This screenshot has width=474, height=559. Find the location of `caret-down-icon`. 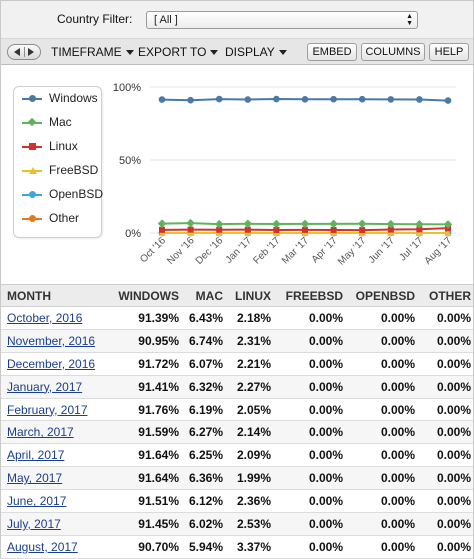

caret-down-icon is located at coordinates (129, 52).